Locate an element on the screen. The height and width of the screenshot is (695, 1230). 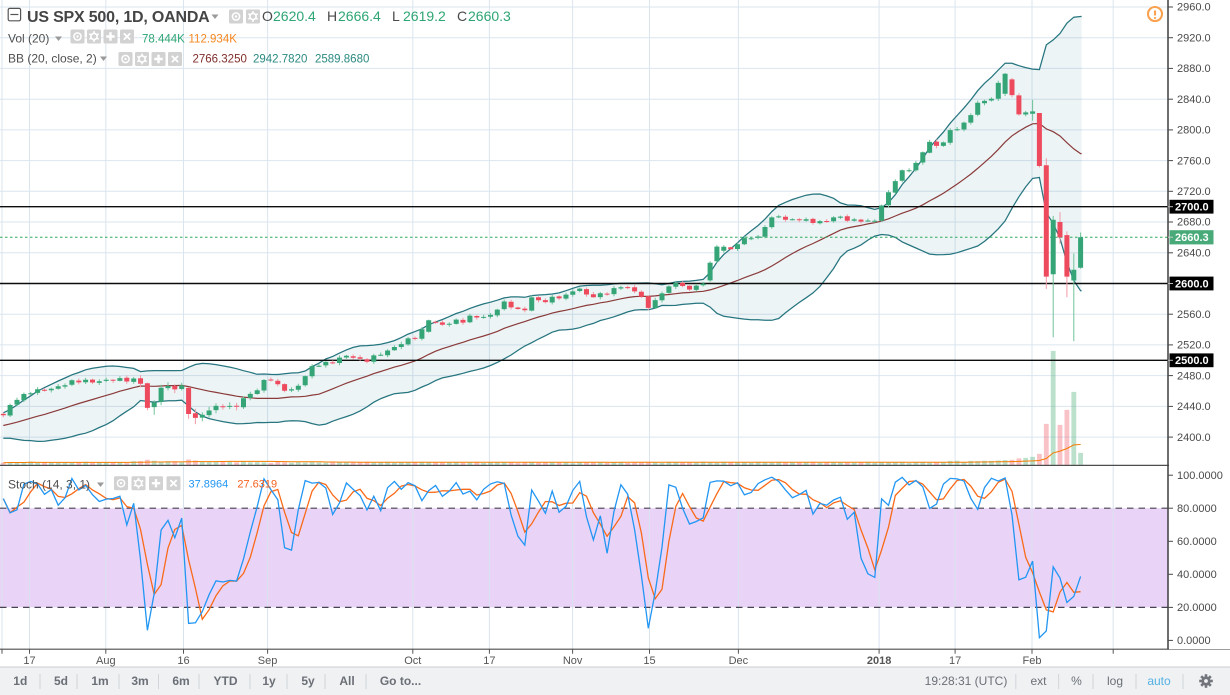
svg-text: 2766.3250 is located at coordinates (220, 60).